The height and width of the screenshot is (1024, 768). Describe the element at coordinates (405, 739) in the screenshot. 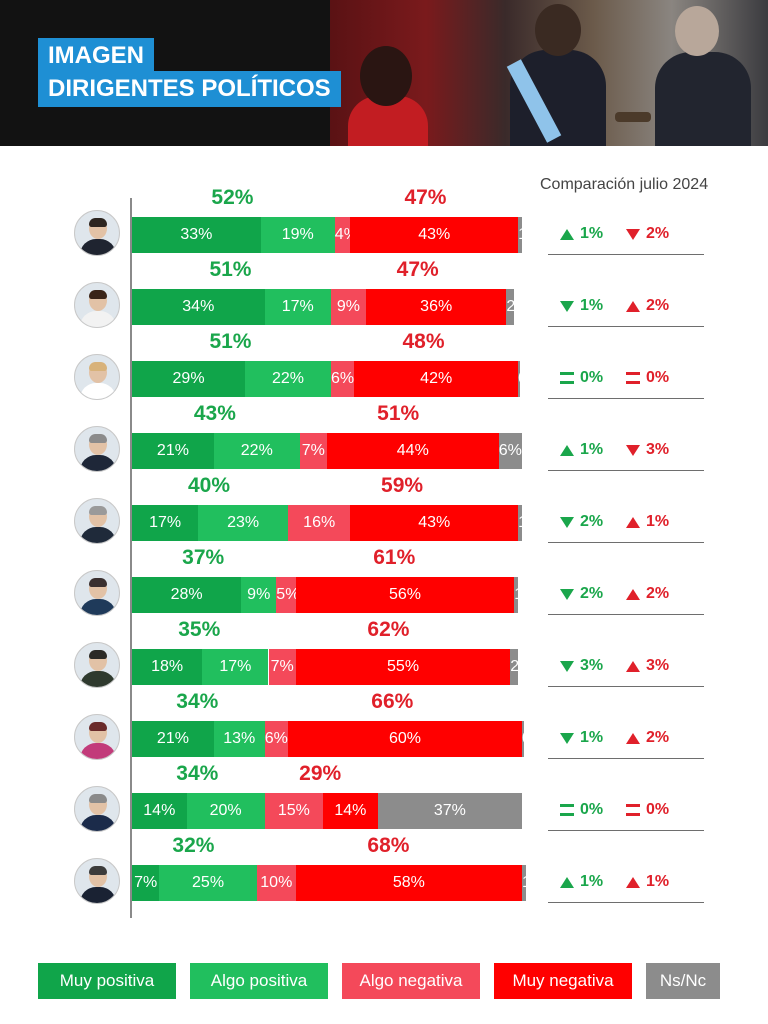

I see `bar-segment-muy-negativa: 60%` at that location.